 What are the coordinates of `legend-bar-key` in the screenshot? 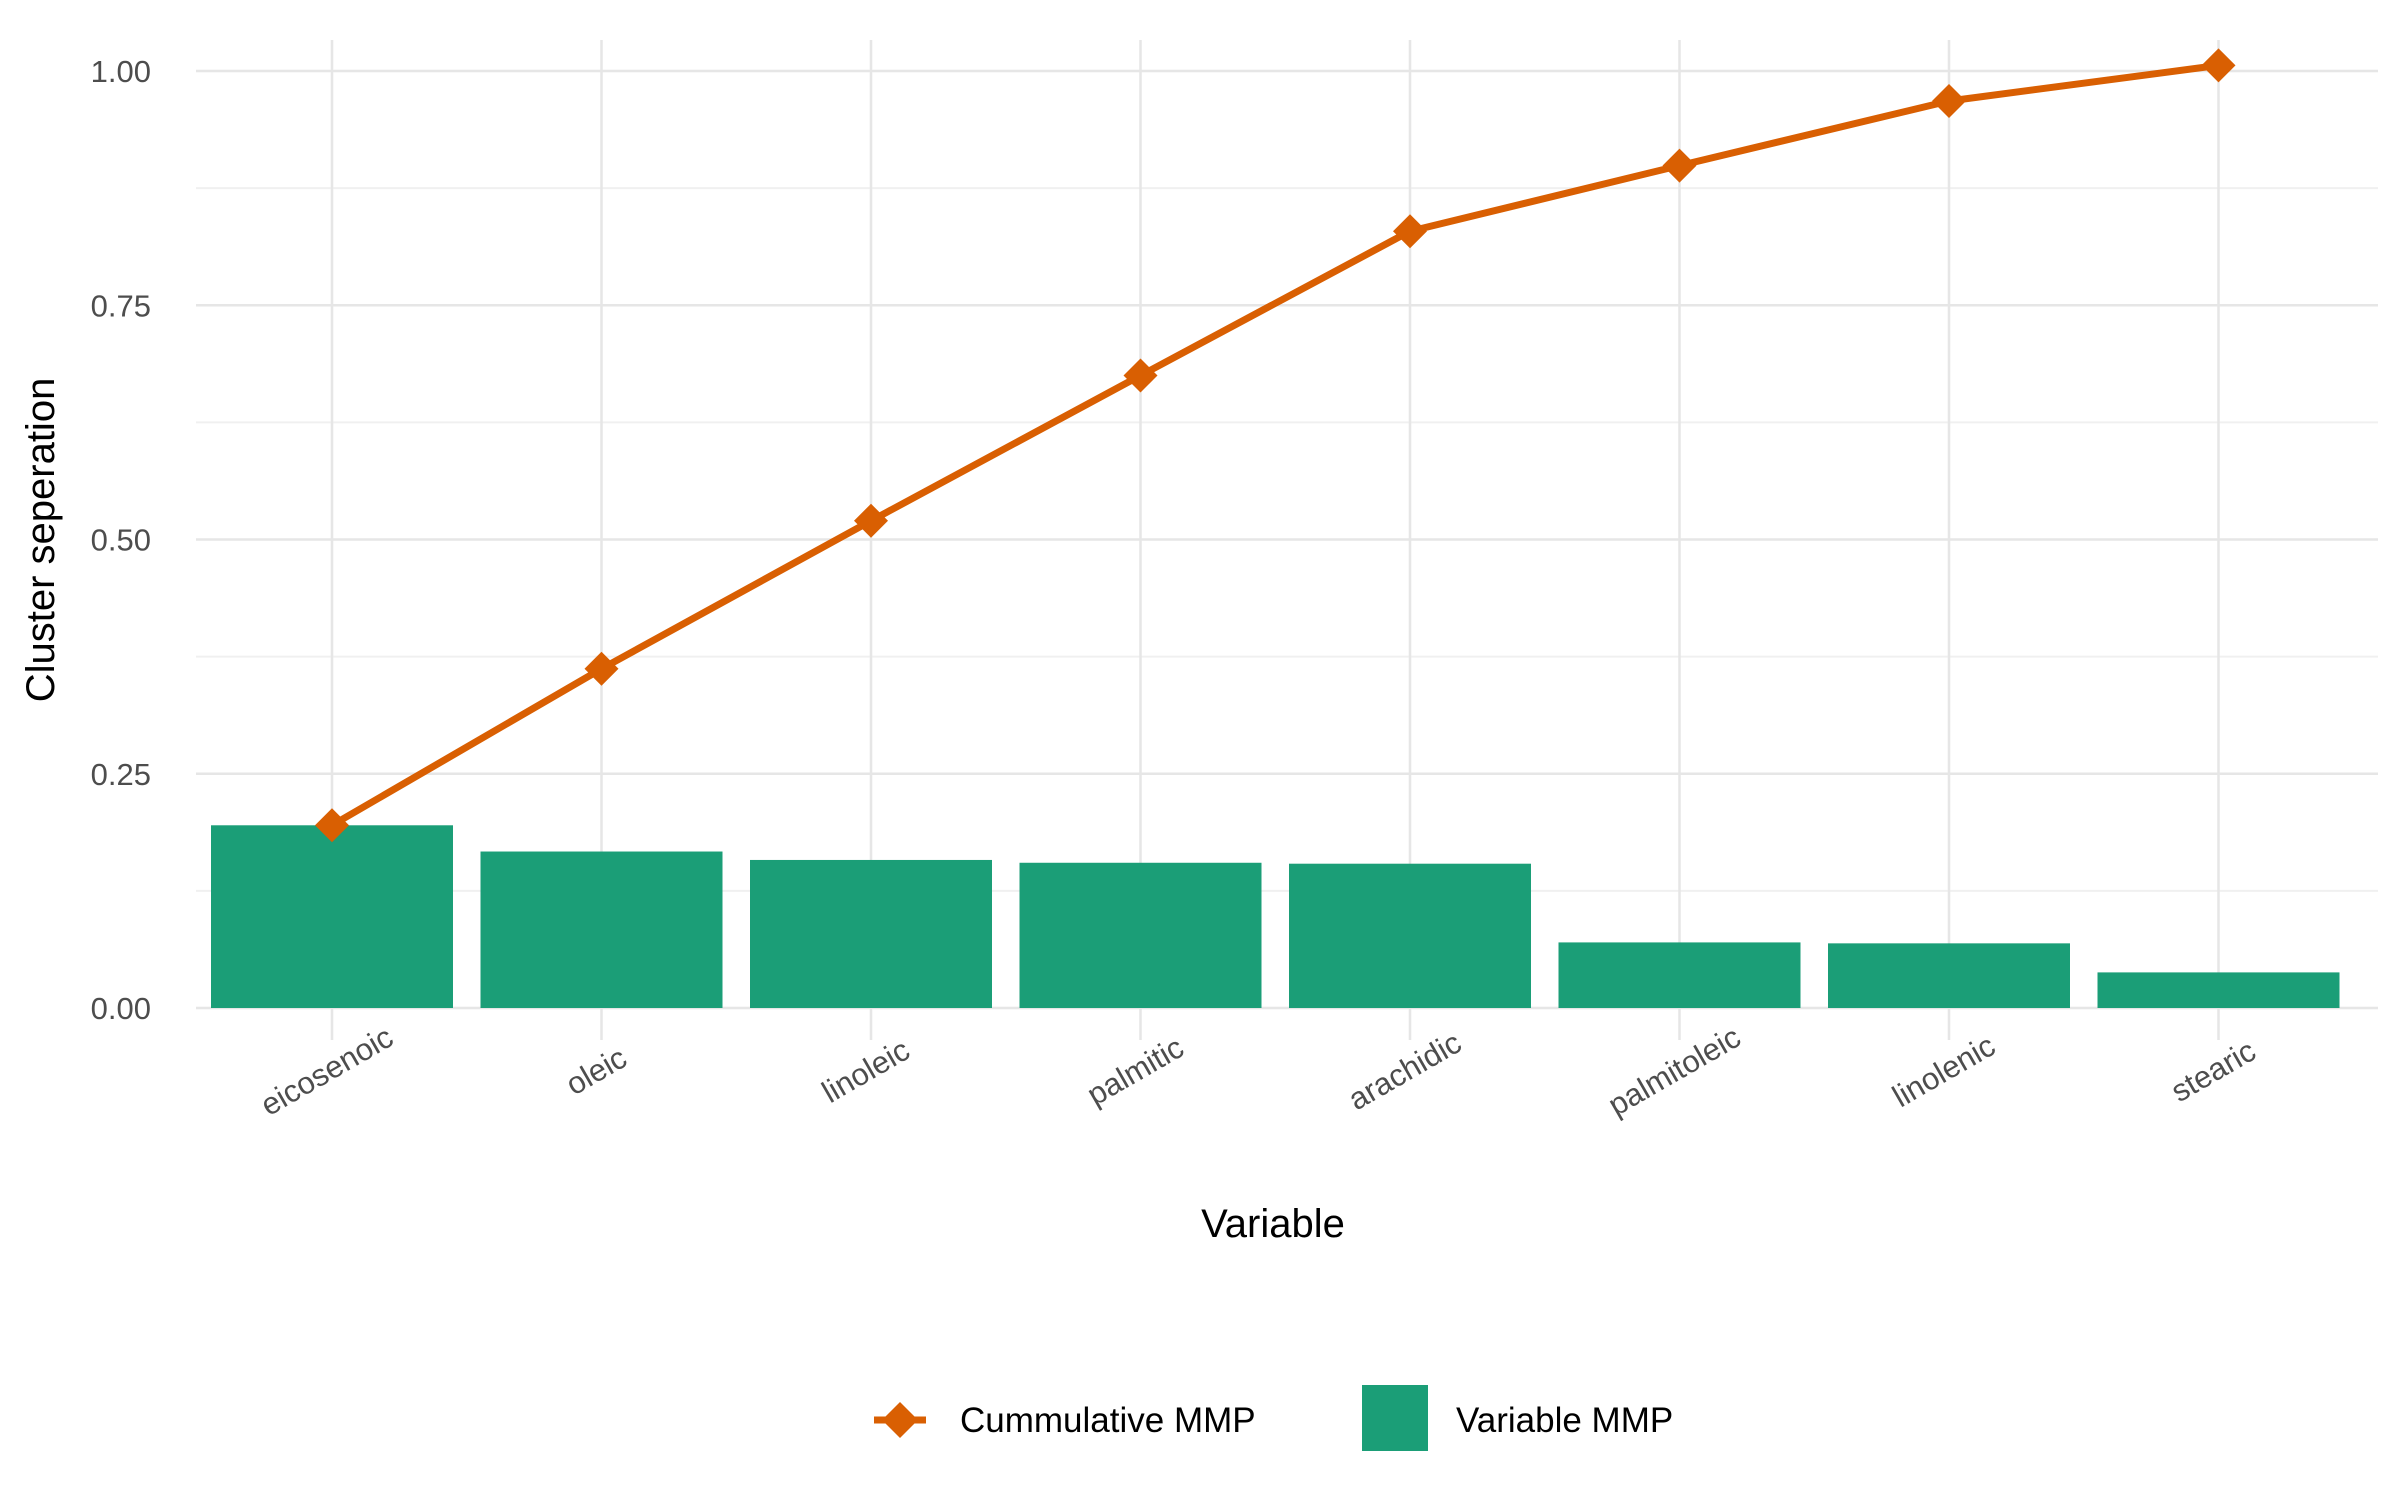 It's located at (1395, 1418).